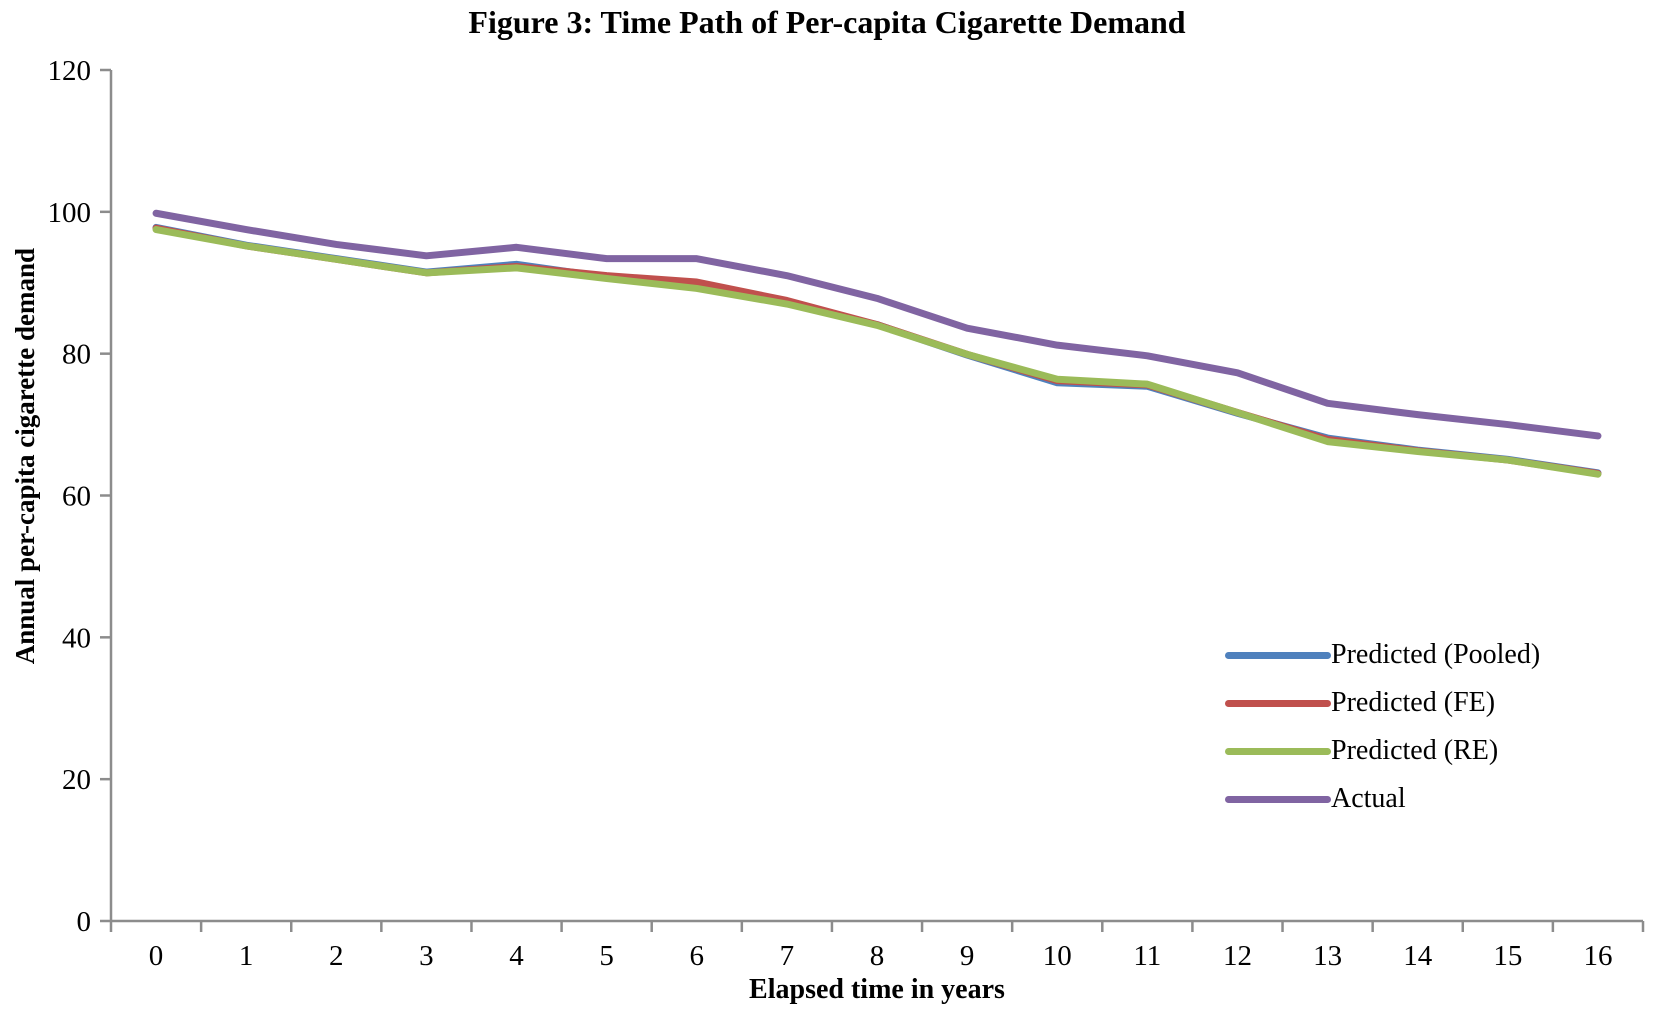 The height and width of the screenshot is (1015, 1654). Describe the element at coordinates (697, 956) in the screenshot. I see `x-tick-label: 6` at that location.